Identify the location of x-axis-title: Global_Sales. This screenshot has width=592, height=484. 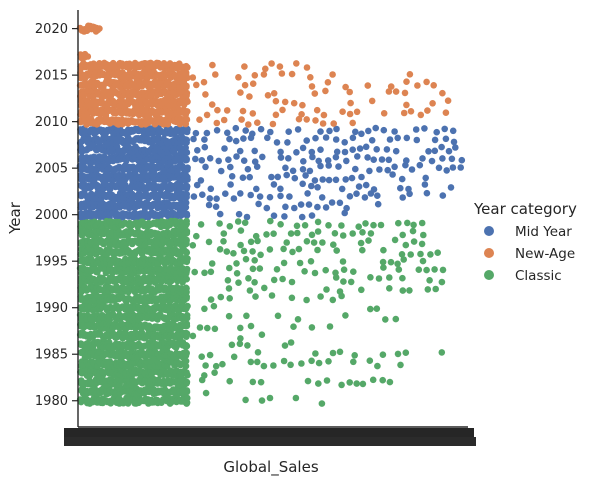
(270, 467).